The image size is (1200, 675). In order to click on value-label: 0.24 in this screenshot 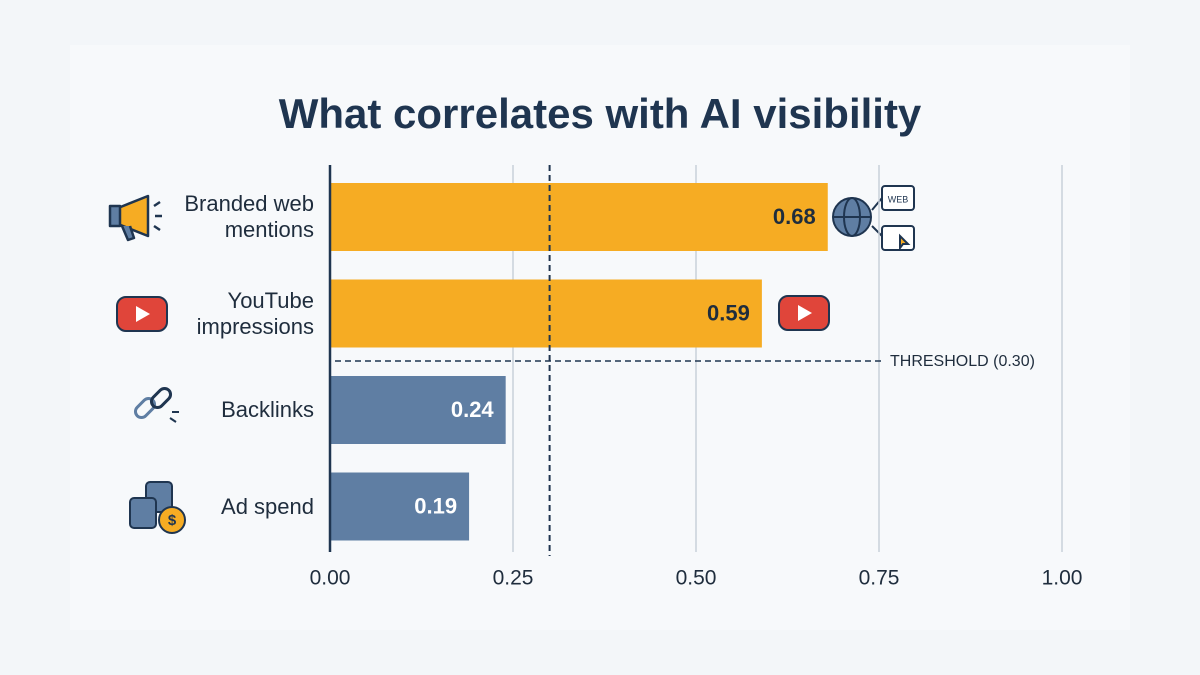, I will do `click(473, 409)`.